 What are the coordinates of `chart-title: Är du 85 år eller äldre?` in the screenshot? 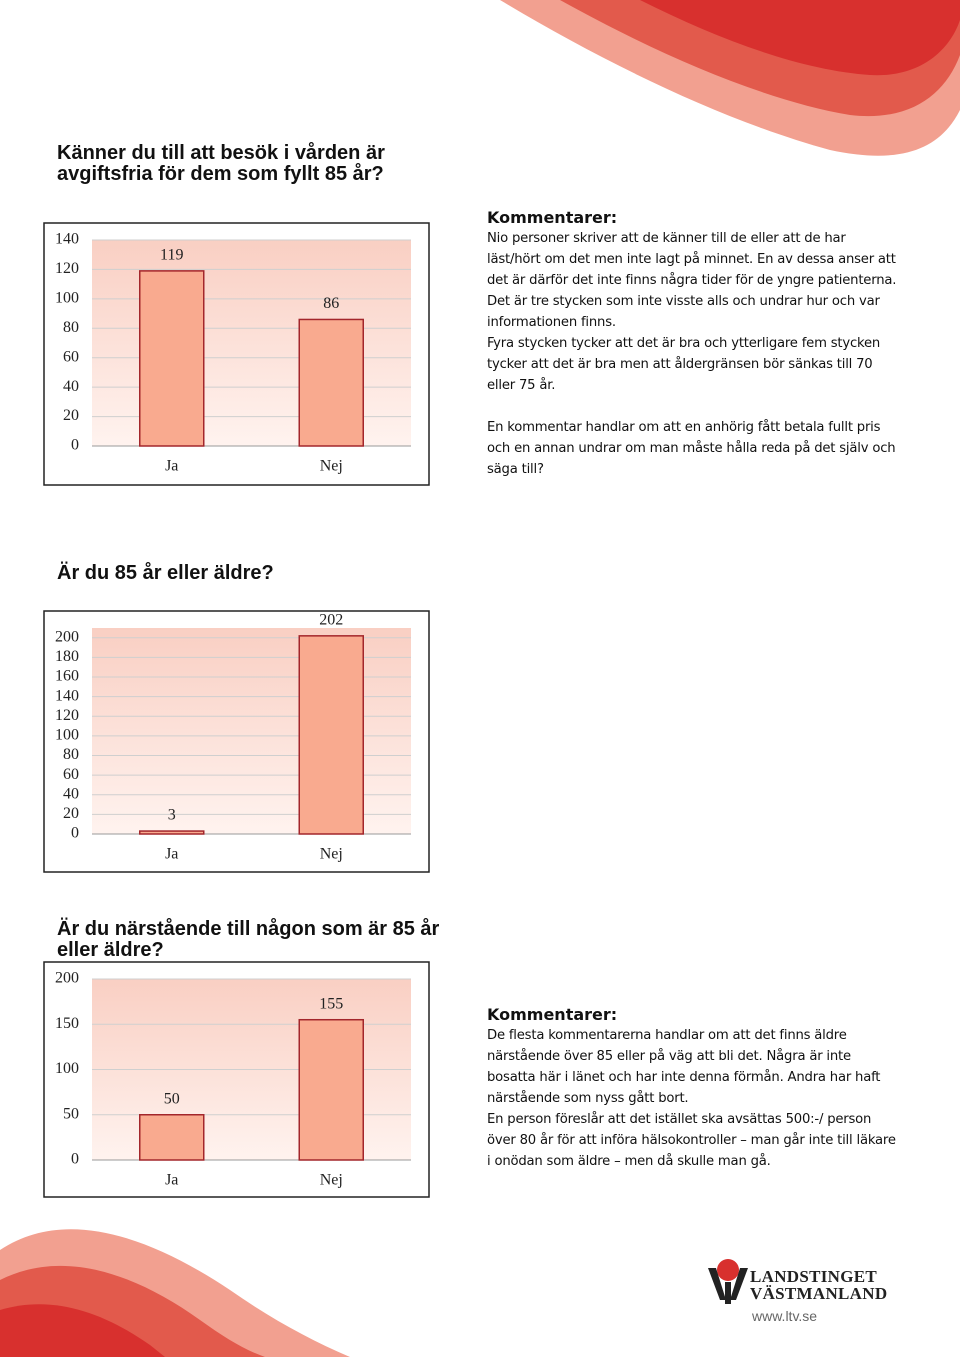 It's located at (165, 573).